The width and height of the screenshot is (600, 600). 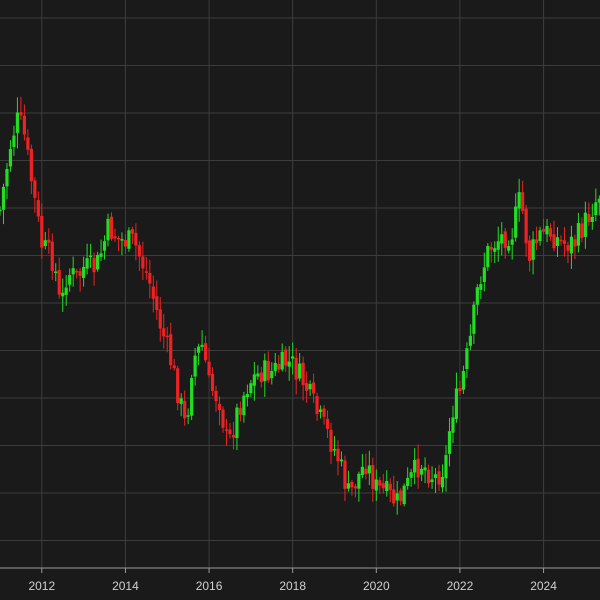 What do you see at coordinates (292, 580) in the screenshot?
I see `x-axis-ticks: 2012 2014 2016 2018 2020 2022 2024` at bounding box center [292, 580].